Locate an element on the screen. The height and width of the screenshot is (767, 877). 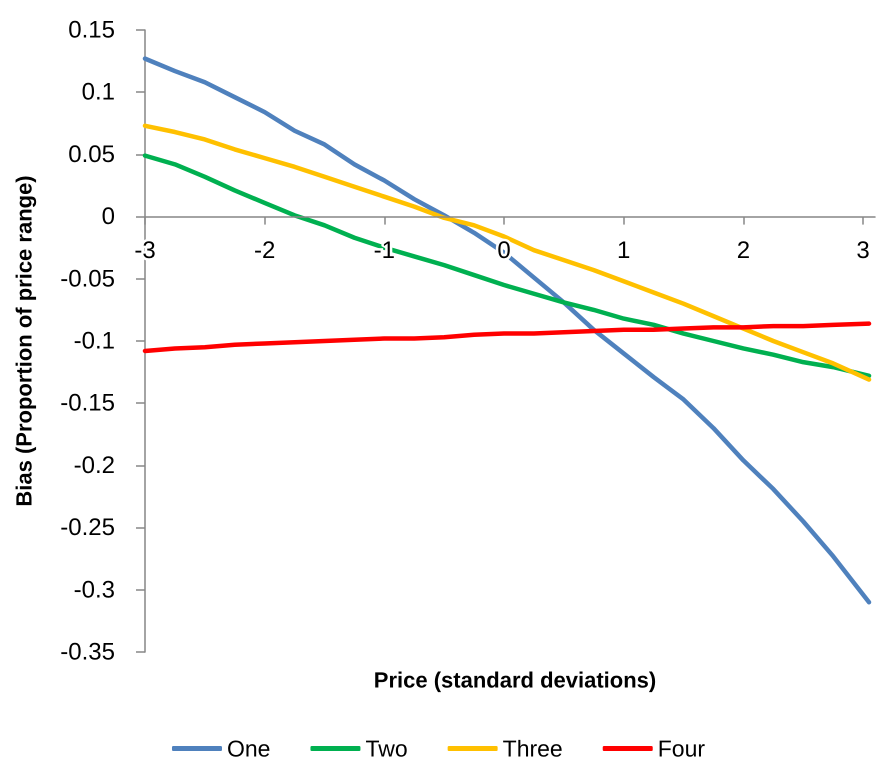
y-tick-label: -0.25 is located at coordinates (87, 528).